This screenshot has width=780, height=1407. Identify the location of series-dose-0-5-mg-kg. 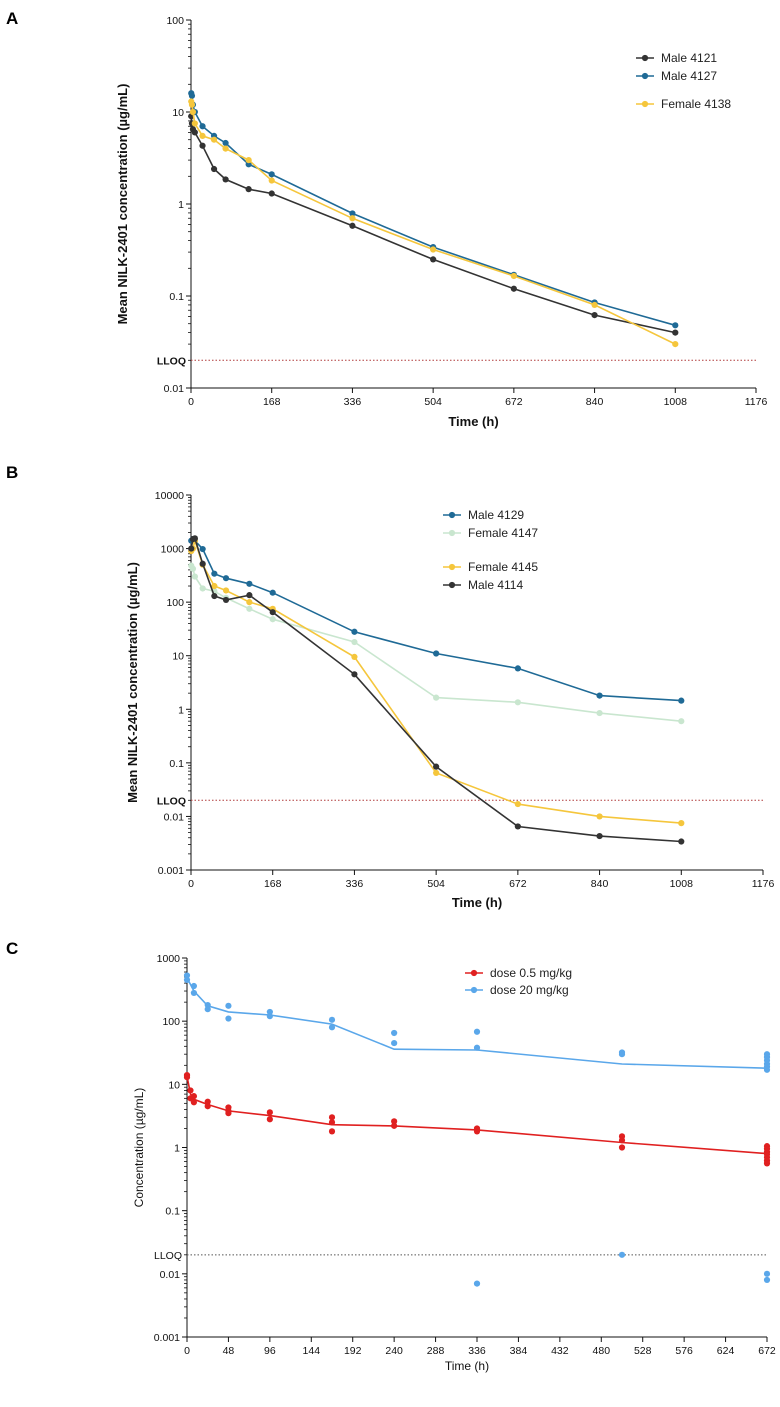
(477, 1119).